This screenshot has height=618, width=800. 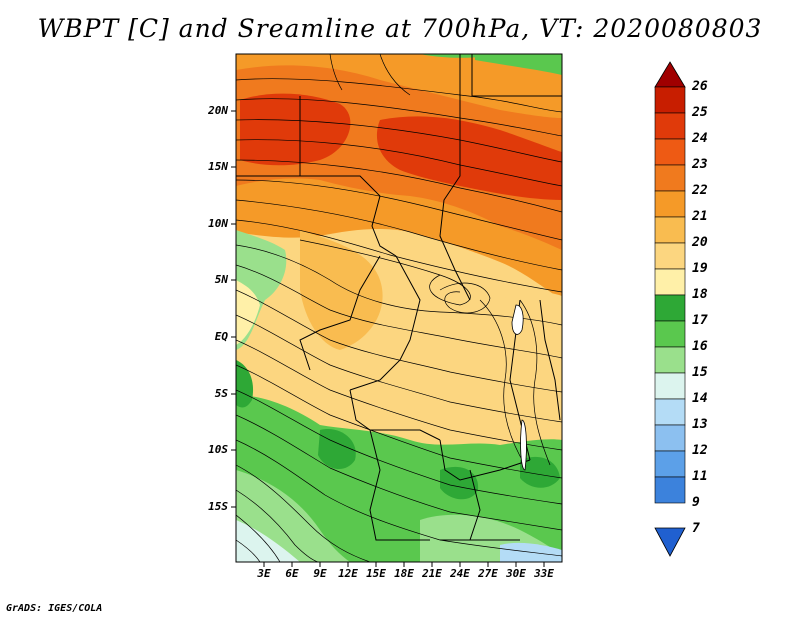 I want to click on lon-label: 30E, so click(x=516, y=573).